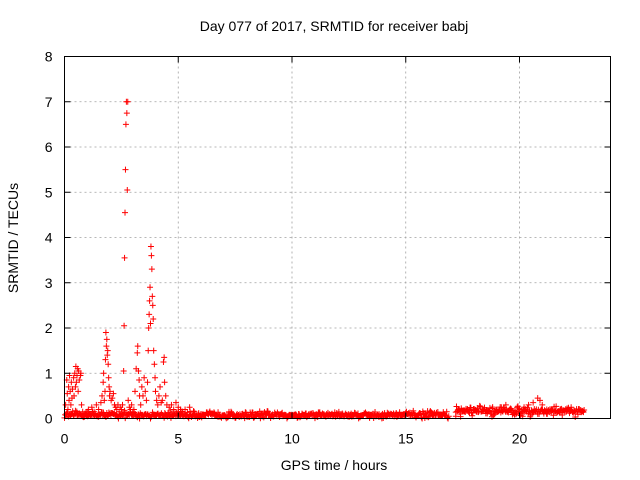 This screenshot has height=480, width=640. What do you see at coordinates (49, 373) in the screenshot?
I see `y-tick-label: 1` at bounding box center [49, 373].